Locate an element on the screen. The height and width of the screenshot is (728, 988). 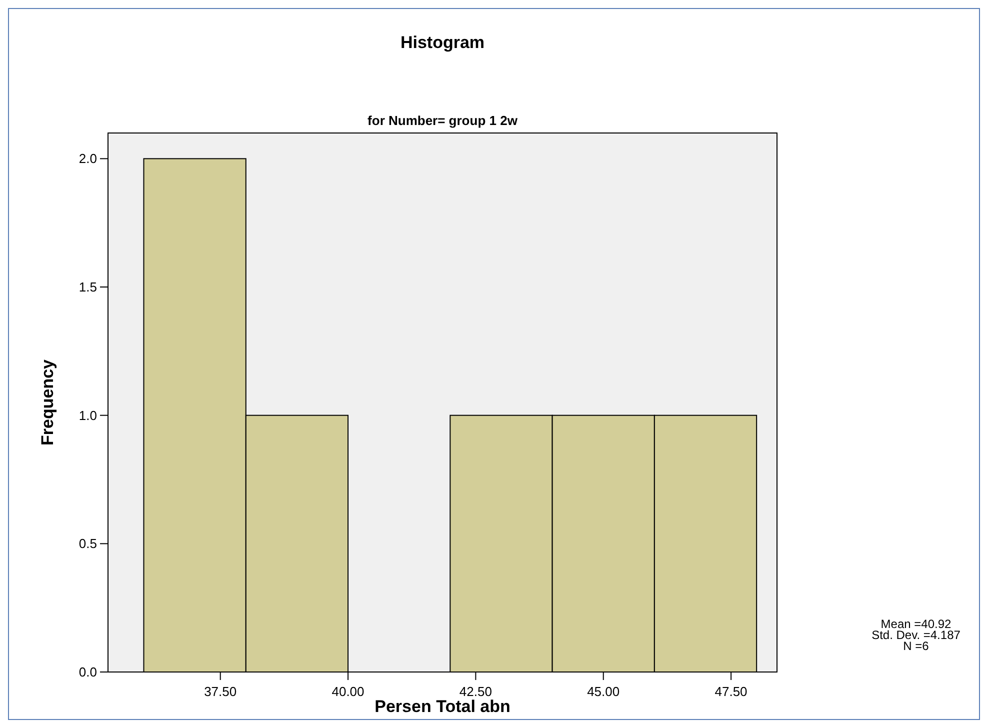
y-tick-label: 0.0 is located at coordinates (87, 672).